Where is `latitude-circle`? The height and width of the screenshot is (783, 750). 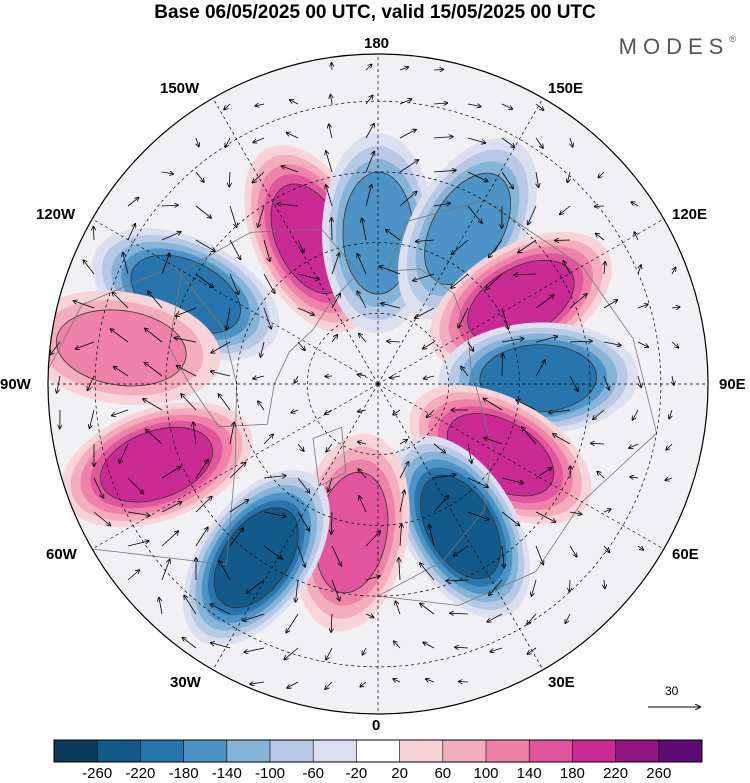
latitude-circle is located at coordinates (378, 384).